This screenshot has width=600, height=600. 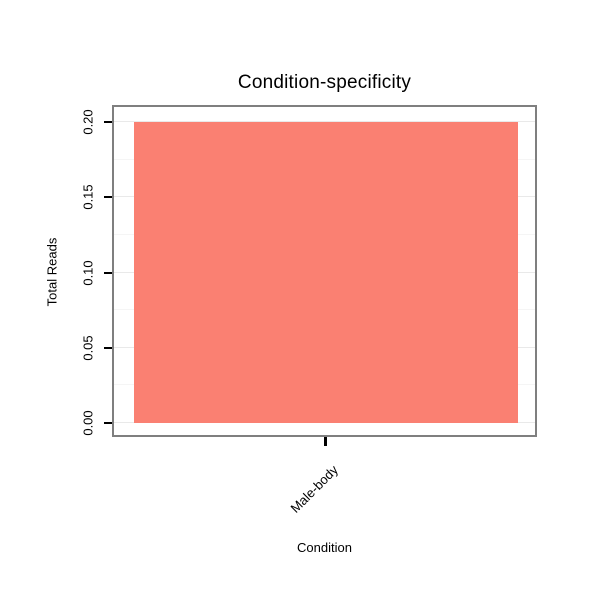 What do you see at coordinates (324, 547) in the screenshot?
I see `x-axis-label: Condition` at bounding box center [324, 547].